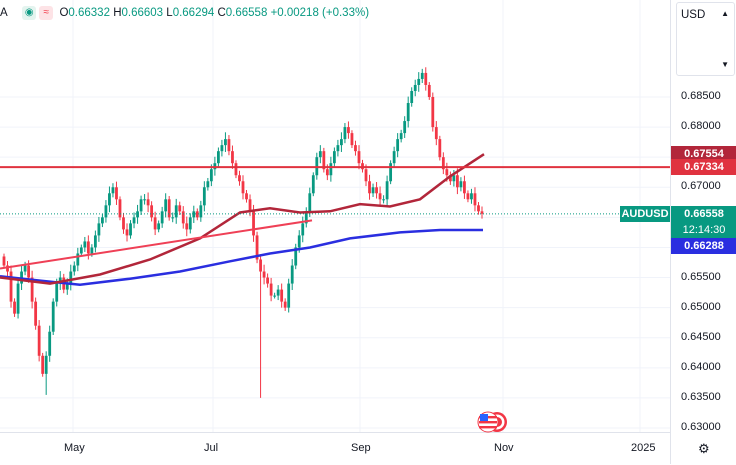  What do you see at coordinates (221, 13) in the screenshot?
I see `close-label: C` at bounding box center [221, 13].